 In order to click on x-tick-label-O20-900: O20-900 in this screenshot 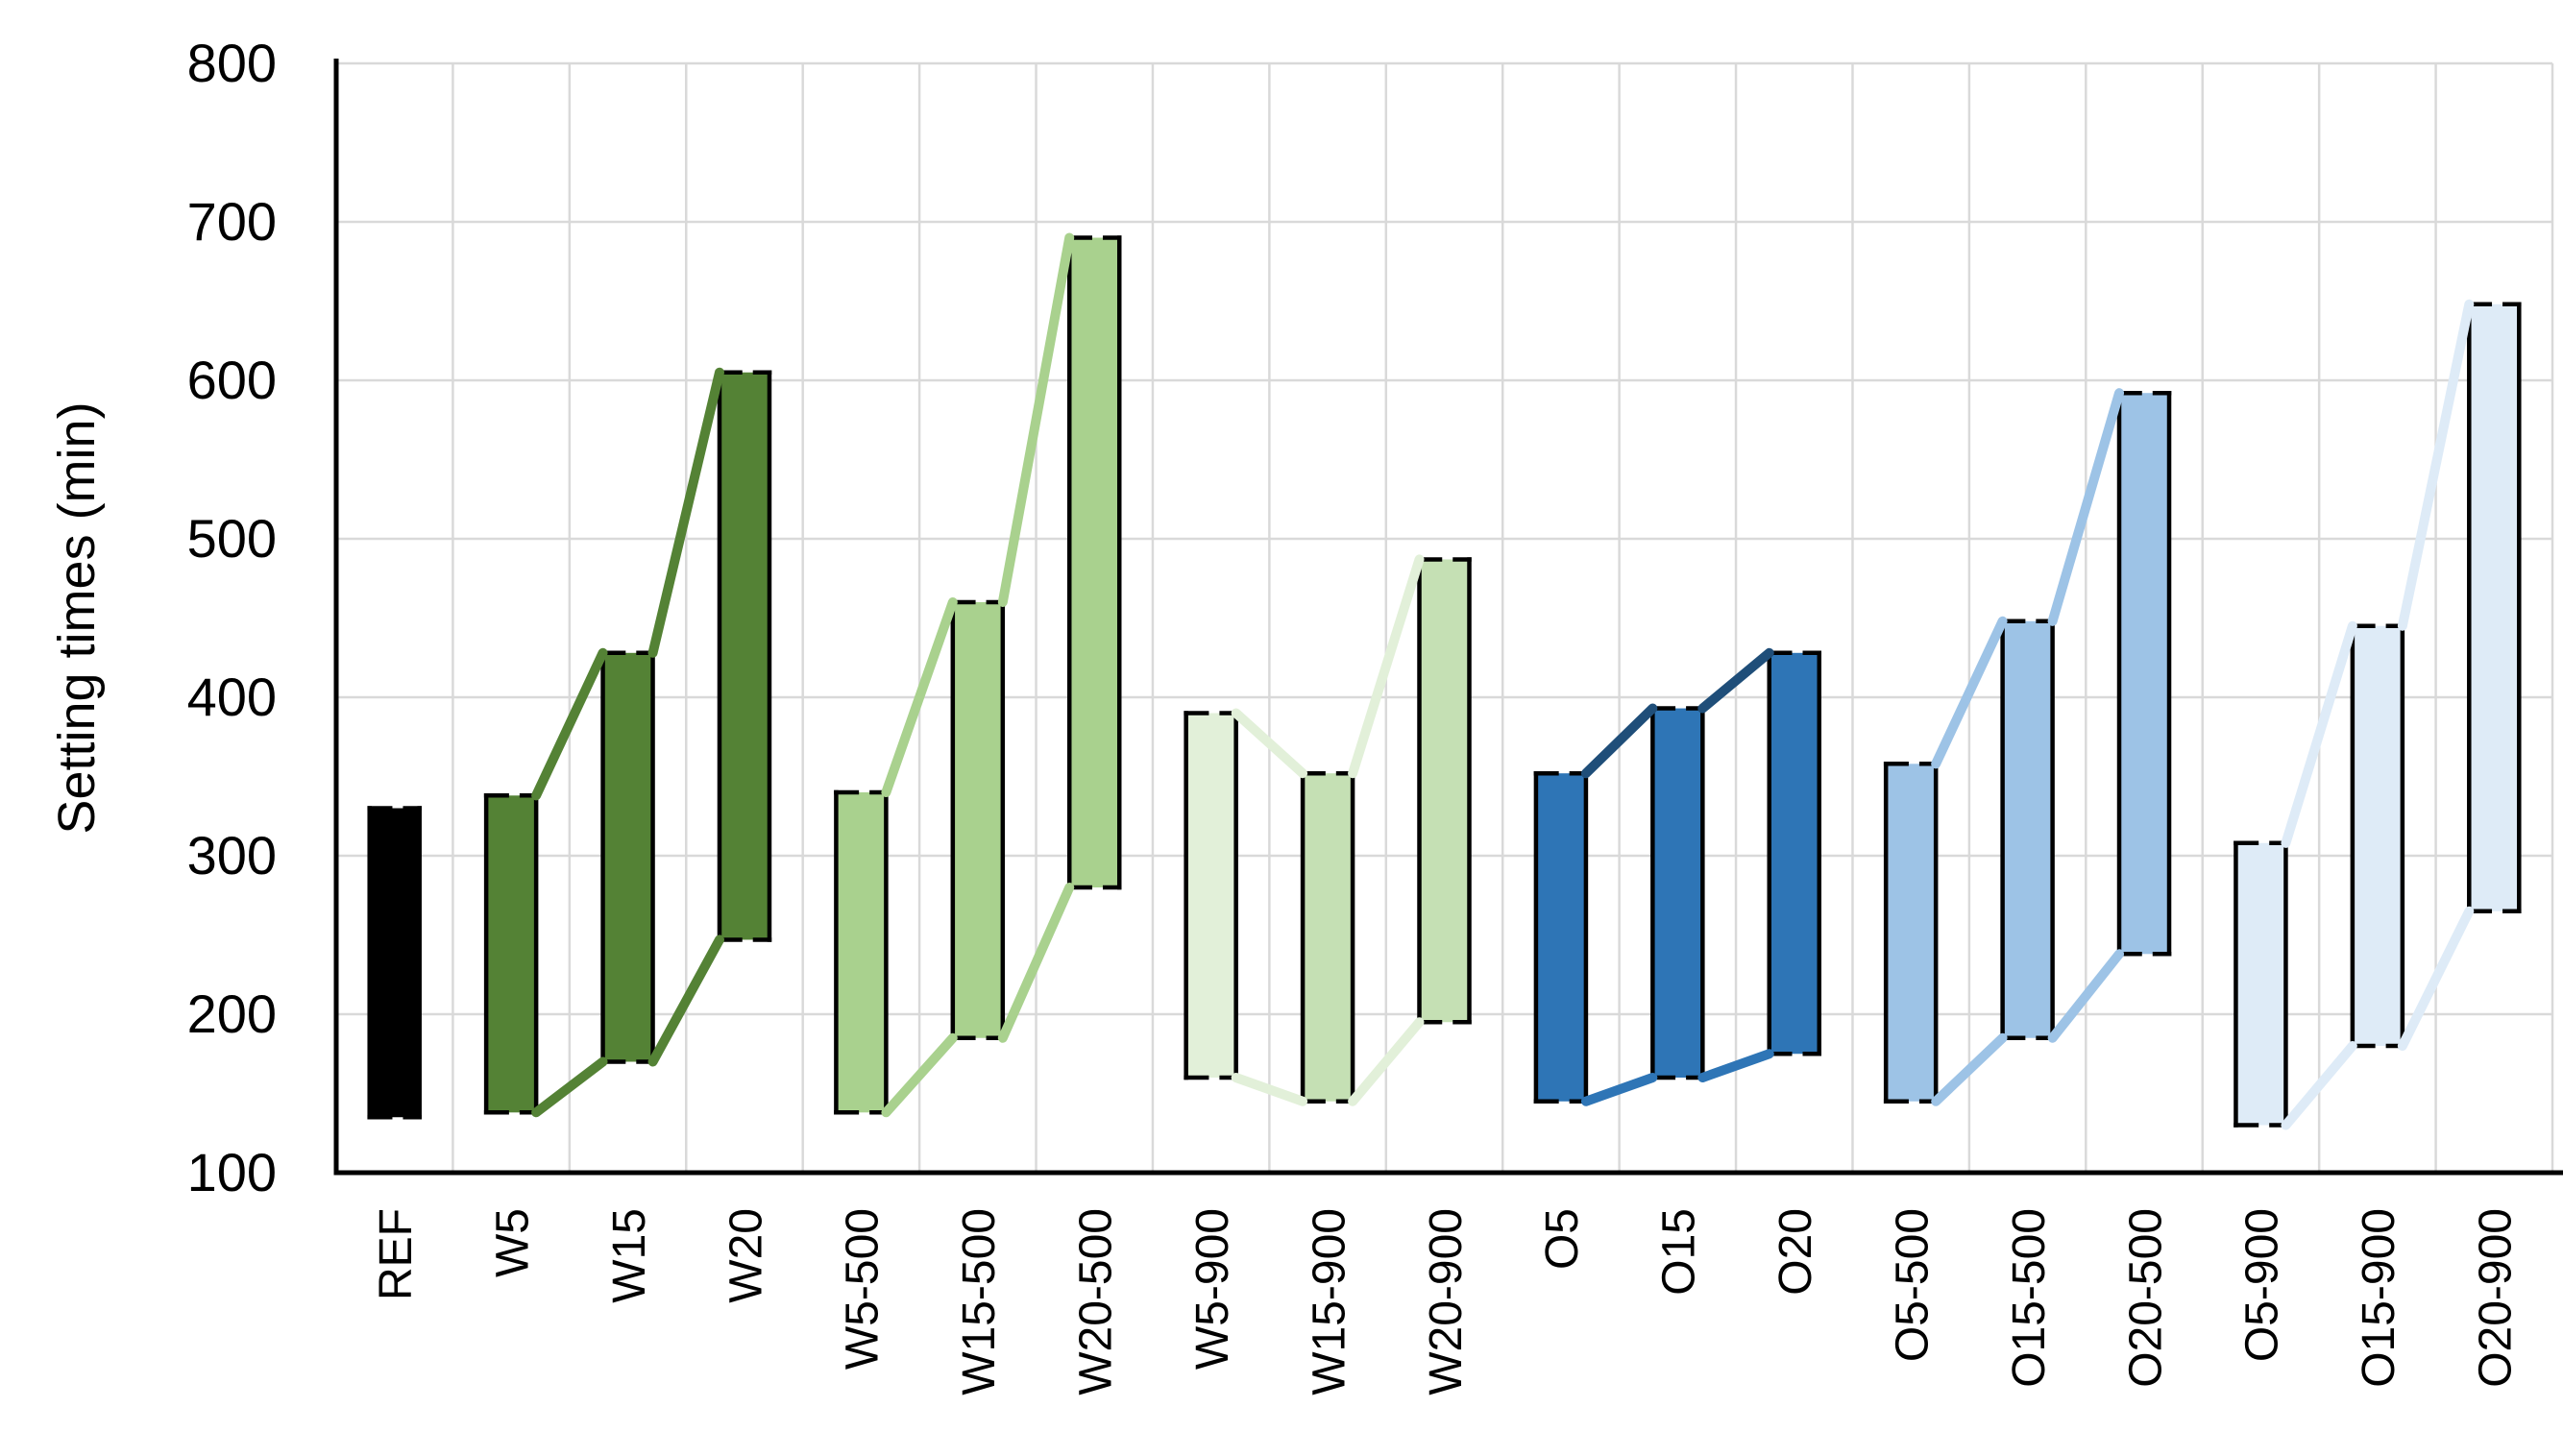, I will do `click(2496, 1298)`.